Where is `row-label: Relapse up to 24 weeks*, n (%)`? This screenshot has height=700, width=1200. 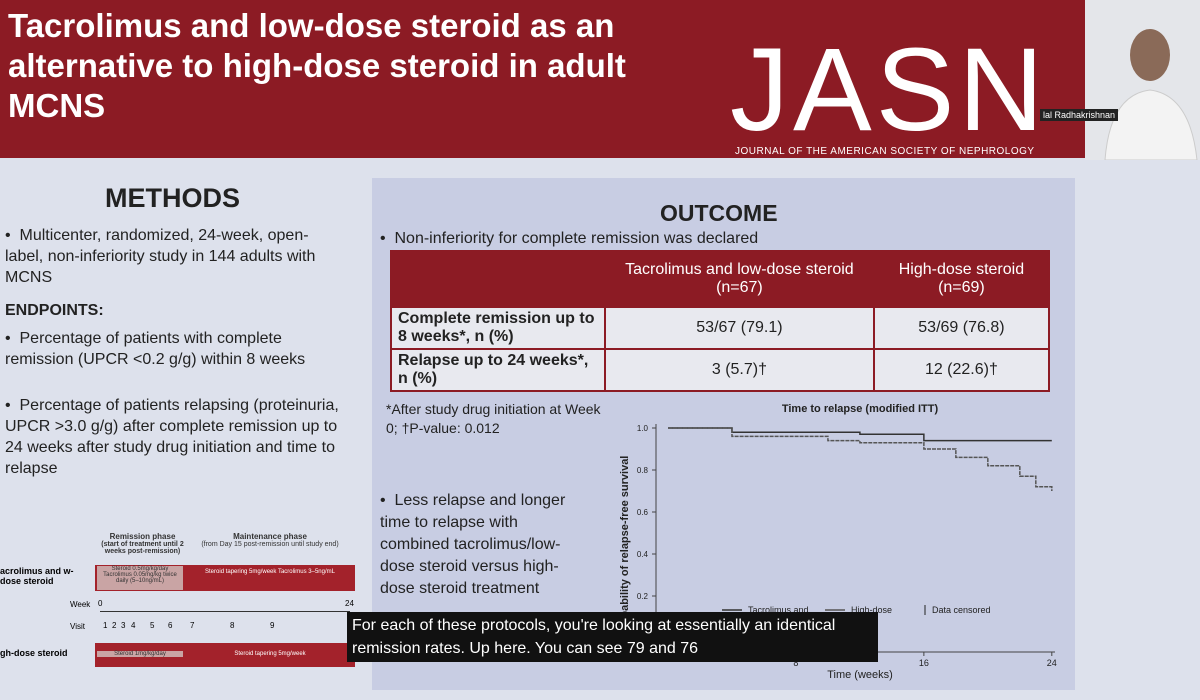 row-label: Relapse up to 24 weeks*, n (%) is located at coordinates (498, 370).